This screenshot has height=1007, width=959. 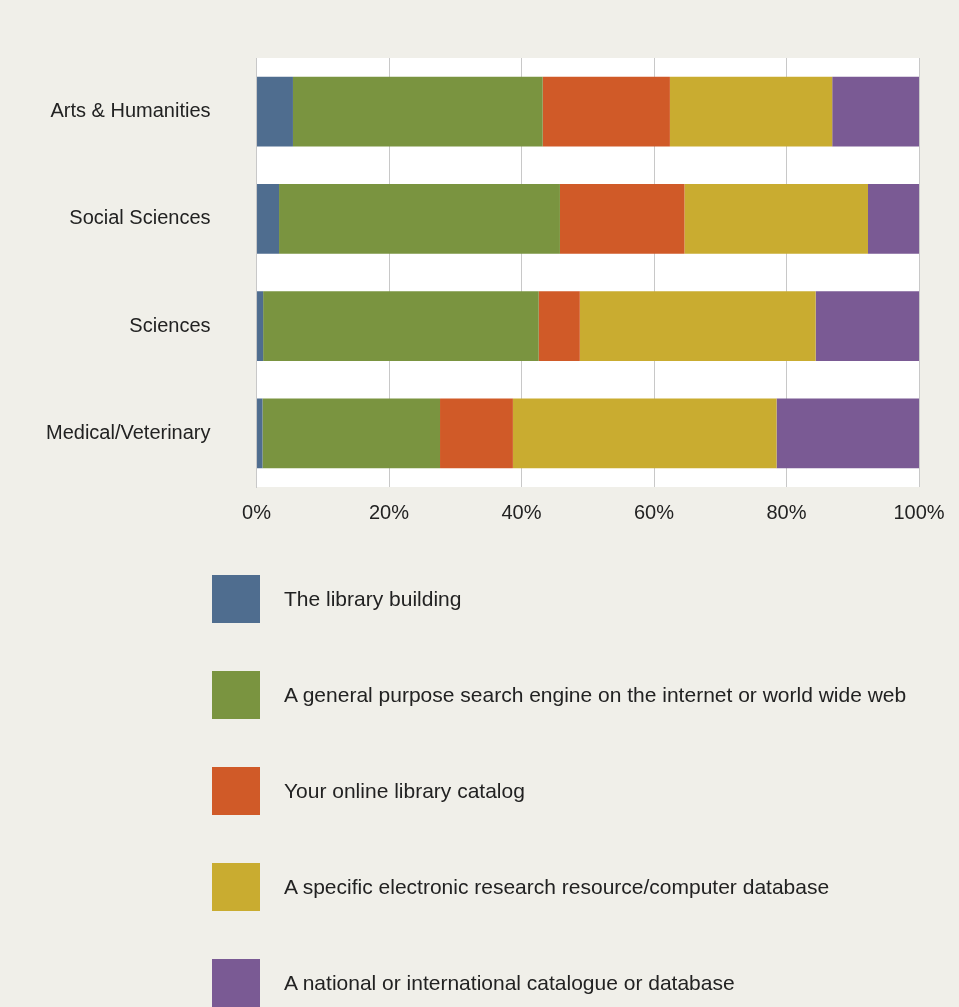 I want to click on legend-label: Your online library catalog, so click(x=404, y=791).